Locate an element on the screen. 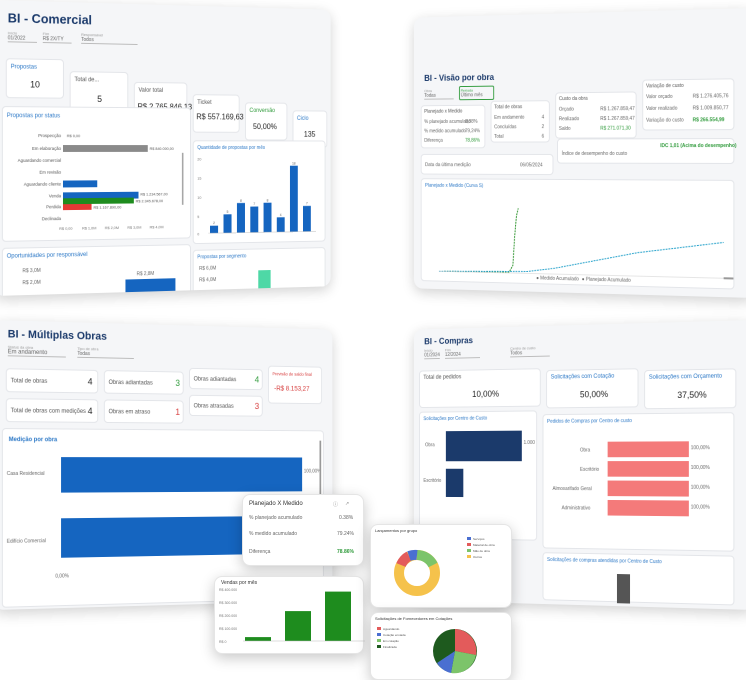  kpi-saldo-final: Previsão de saldo final -R$ 8.153,27 is located at coordinates (295, 385).